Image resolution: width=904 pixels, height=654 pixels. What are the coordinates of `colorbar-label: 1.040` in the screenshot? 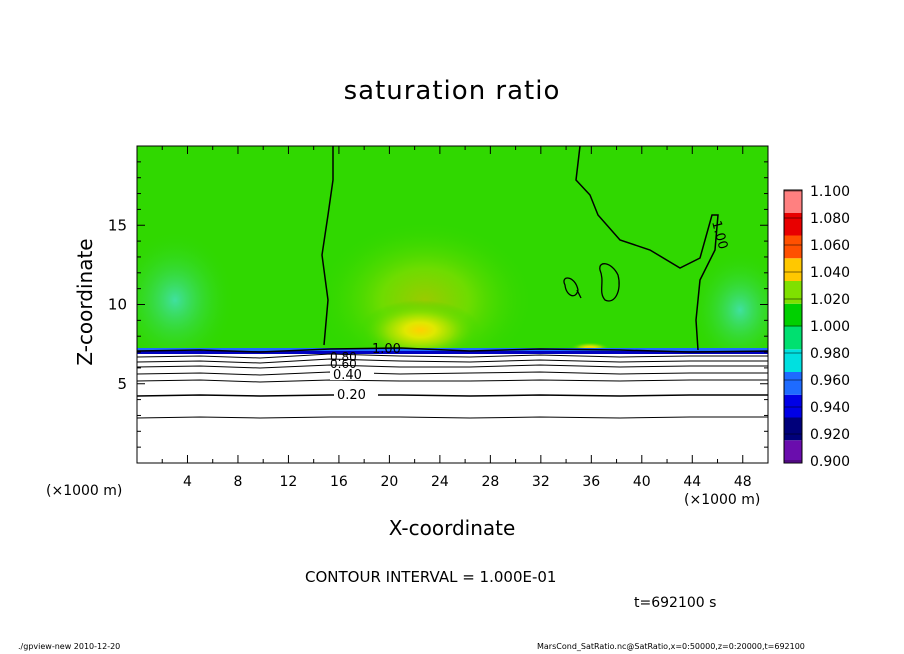 It's located at (830, 273).